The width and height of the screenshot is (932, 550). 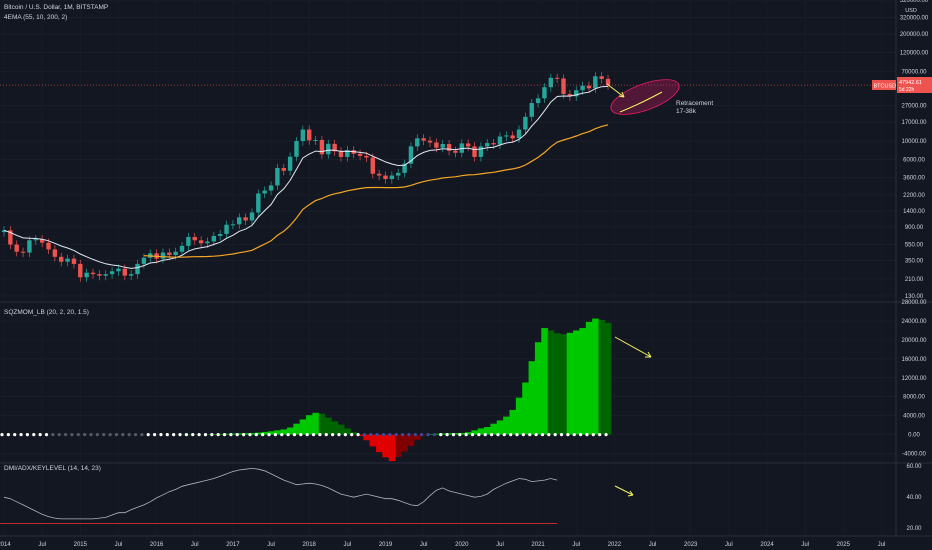 I want to click on sqzmom-legend: SQZMOM_LB (20, 2, 20, 1.5), so click(x=46, y=312).